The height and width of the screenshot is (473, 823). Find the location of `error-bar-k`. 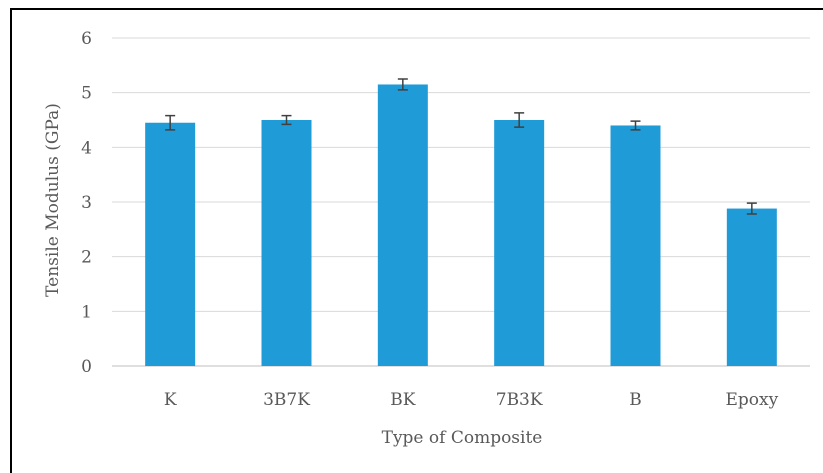

error-bar-k is located at coordinates (170, 122).